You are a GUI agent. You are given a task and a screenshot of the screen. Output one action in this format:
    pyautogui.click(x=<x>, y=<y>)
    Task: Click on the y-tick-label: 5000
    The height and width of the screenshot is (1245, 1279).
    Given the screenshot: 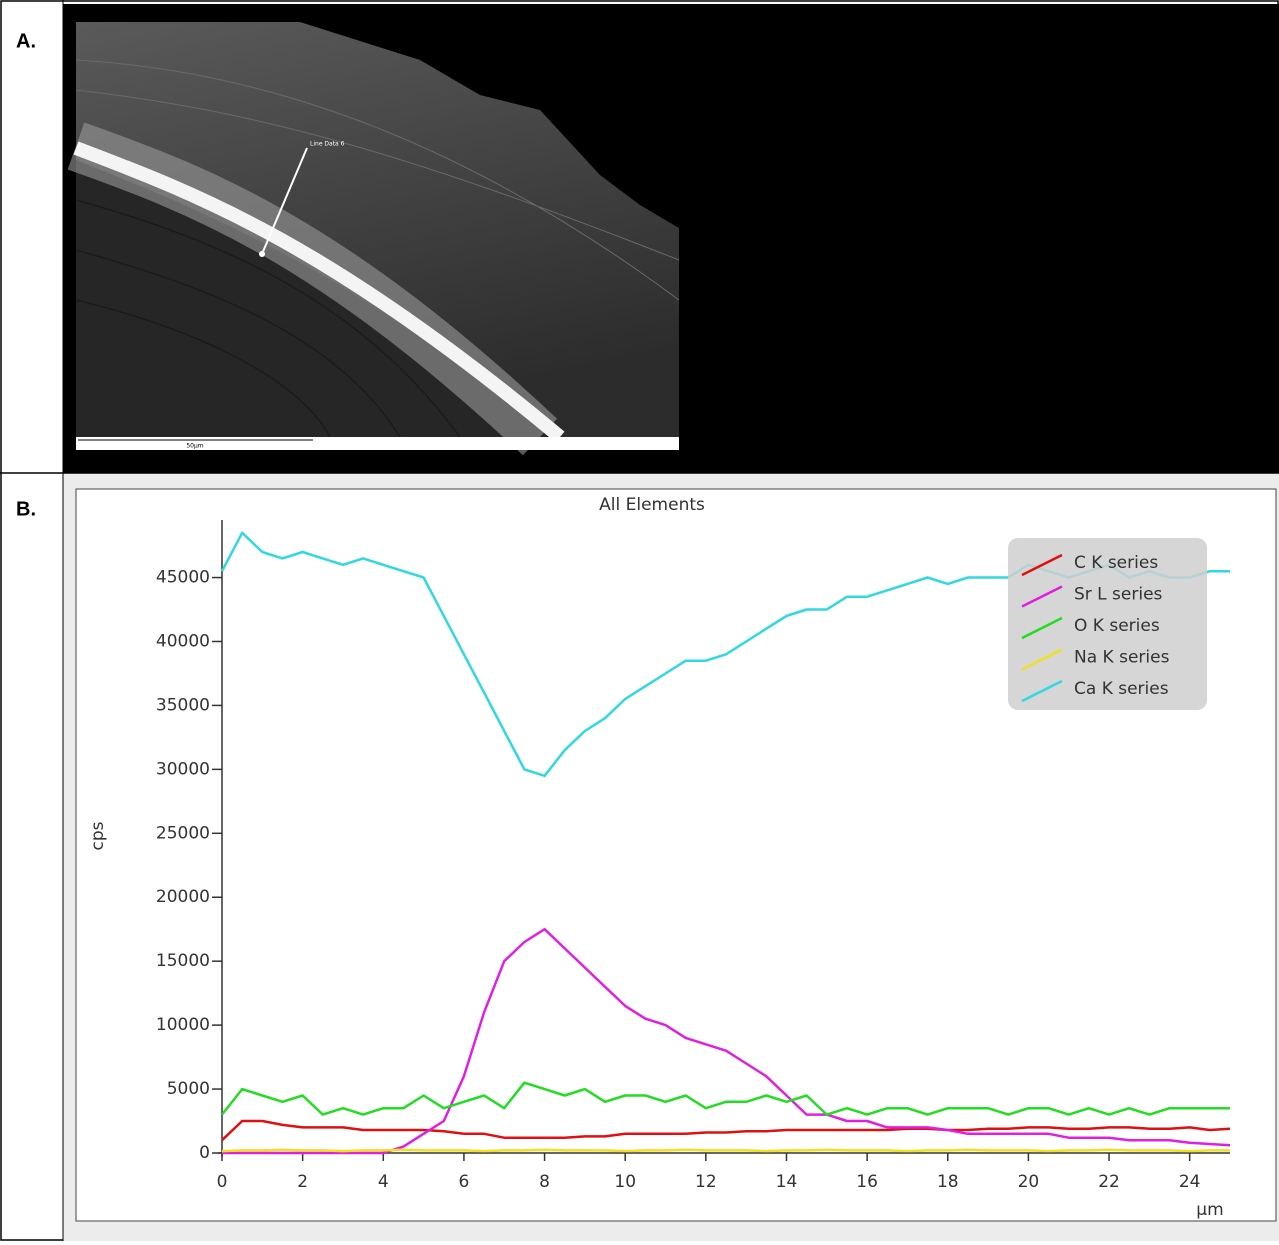 What is the action you would take?
    pyautogui.click(x=188, y=1089)
    